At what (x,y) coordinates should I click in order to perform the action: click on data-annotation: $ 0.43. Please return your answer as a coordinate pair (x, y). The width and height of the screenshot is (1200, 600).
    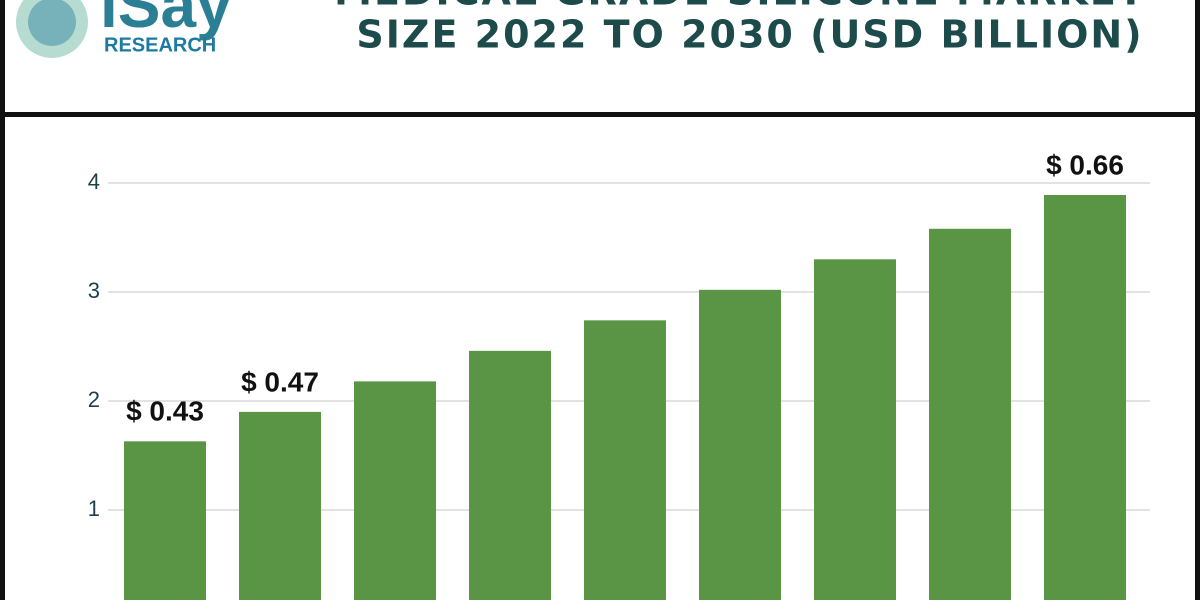
    Looking at the image, I should click on (165, 411).